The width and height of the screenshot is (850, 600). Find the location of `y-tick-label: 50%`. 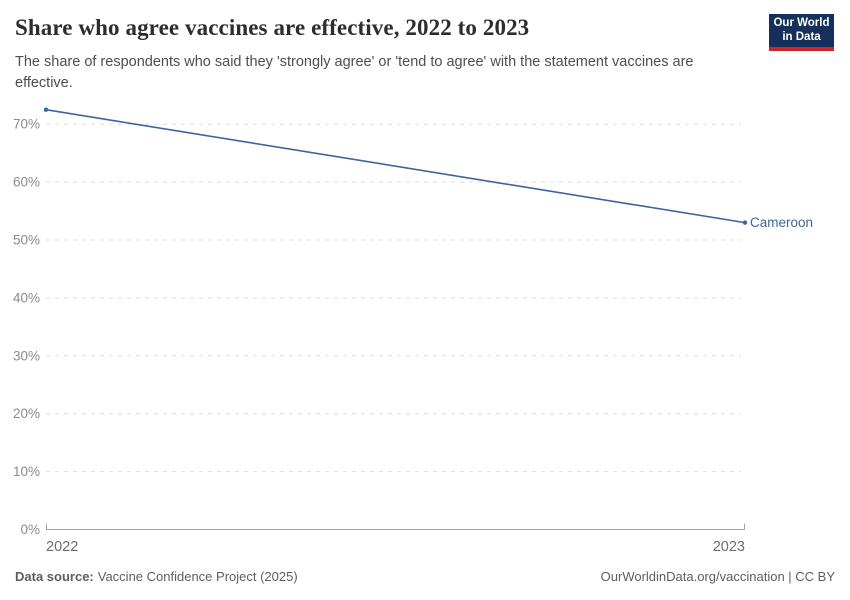

y-tick-label: 50% is located at coordinates (26, 240).